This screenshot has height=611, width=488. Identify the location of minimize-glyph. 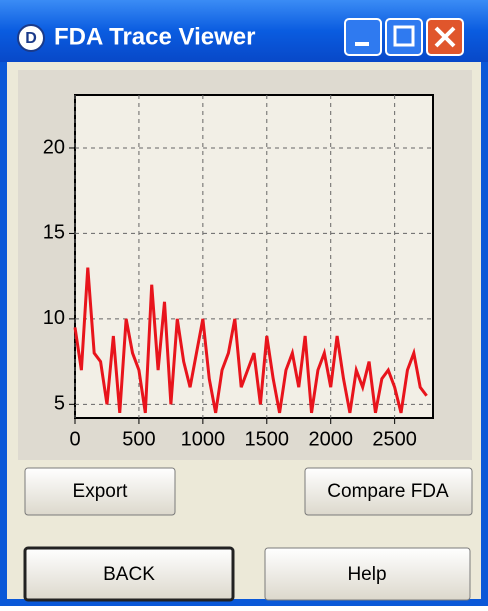
(362, 44).